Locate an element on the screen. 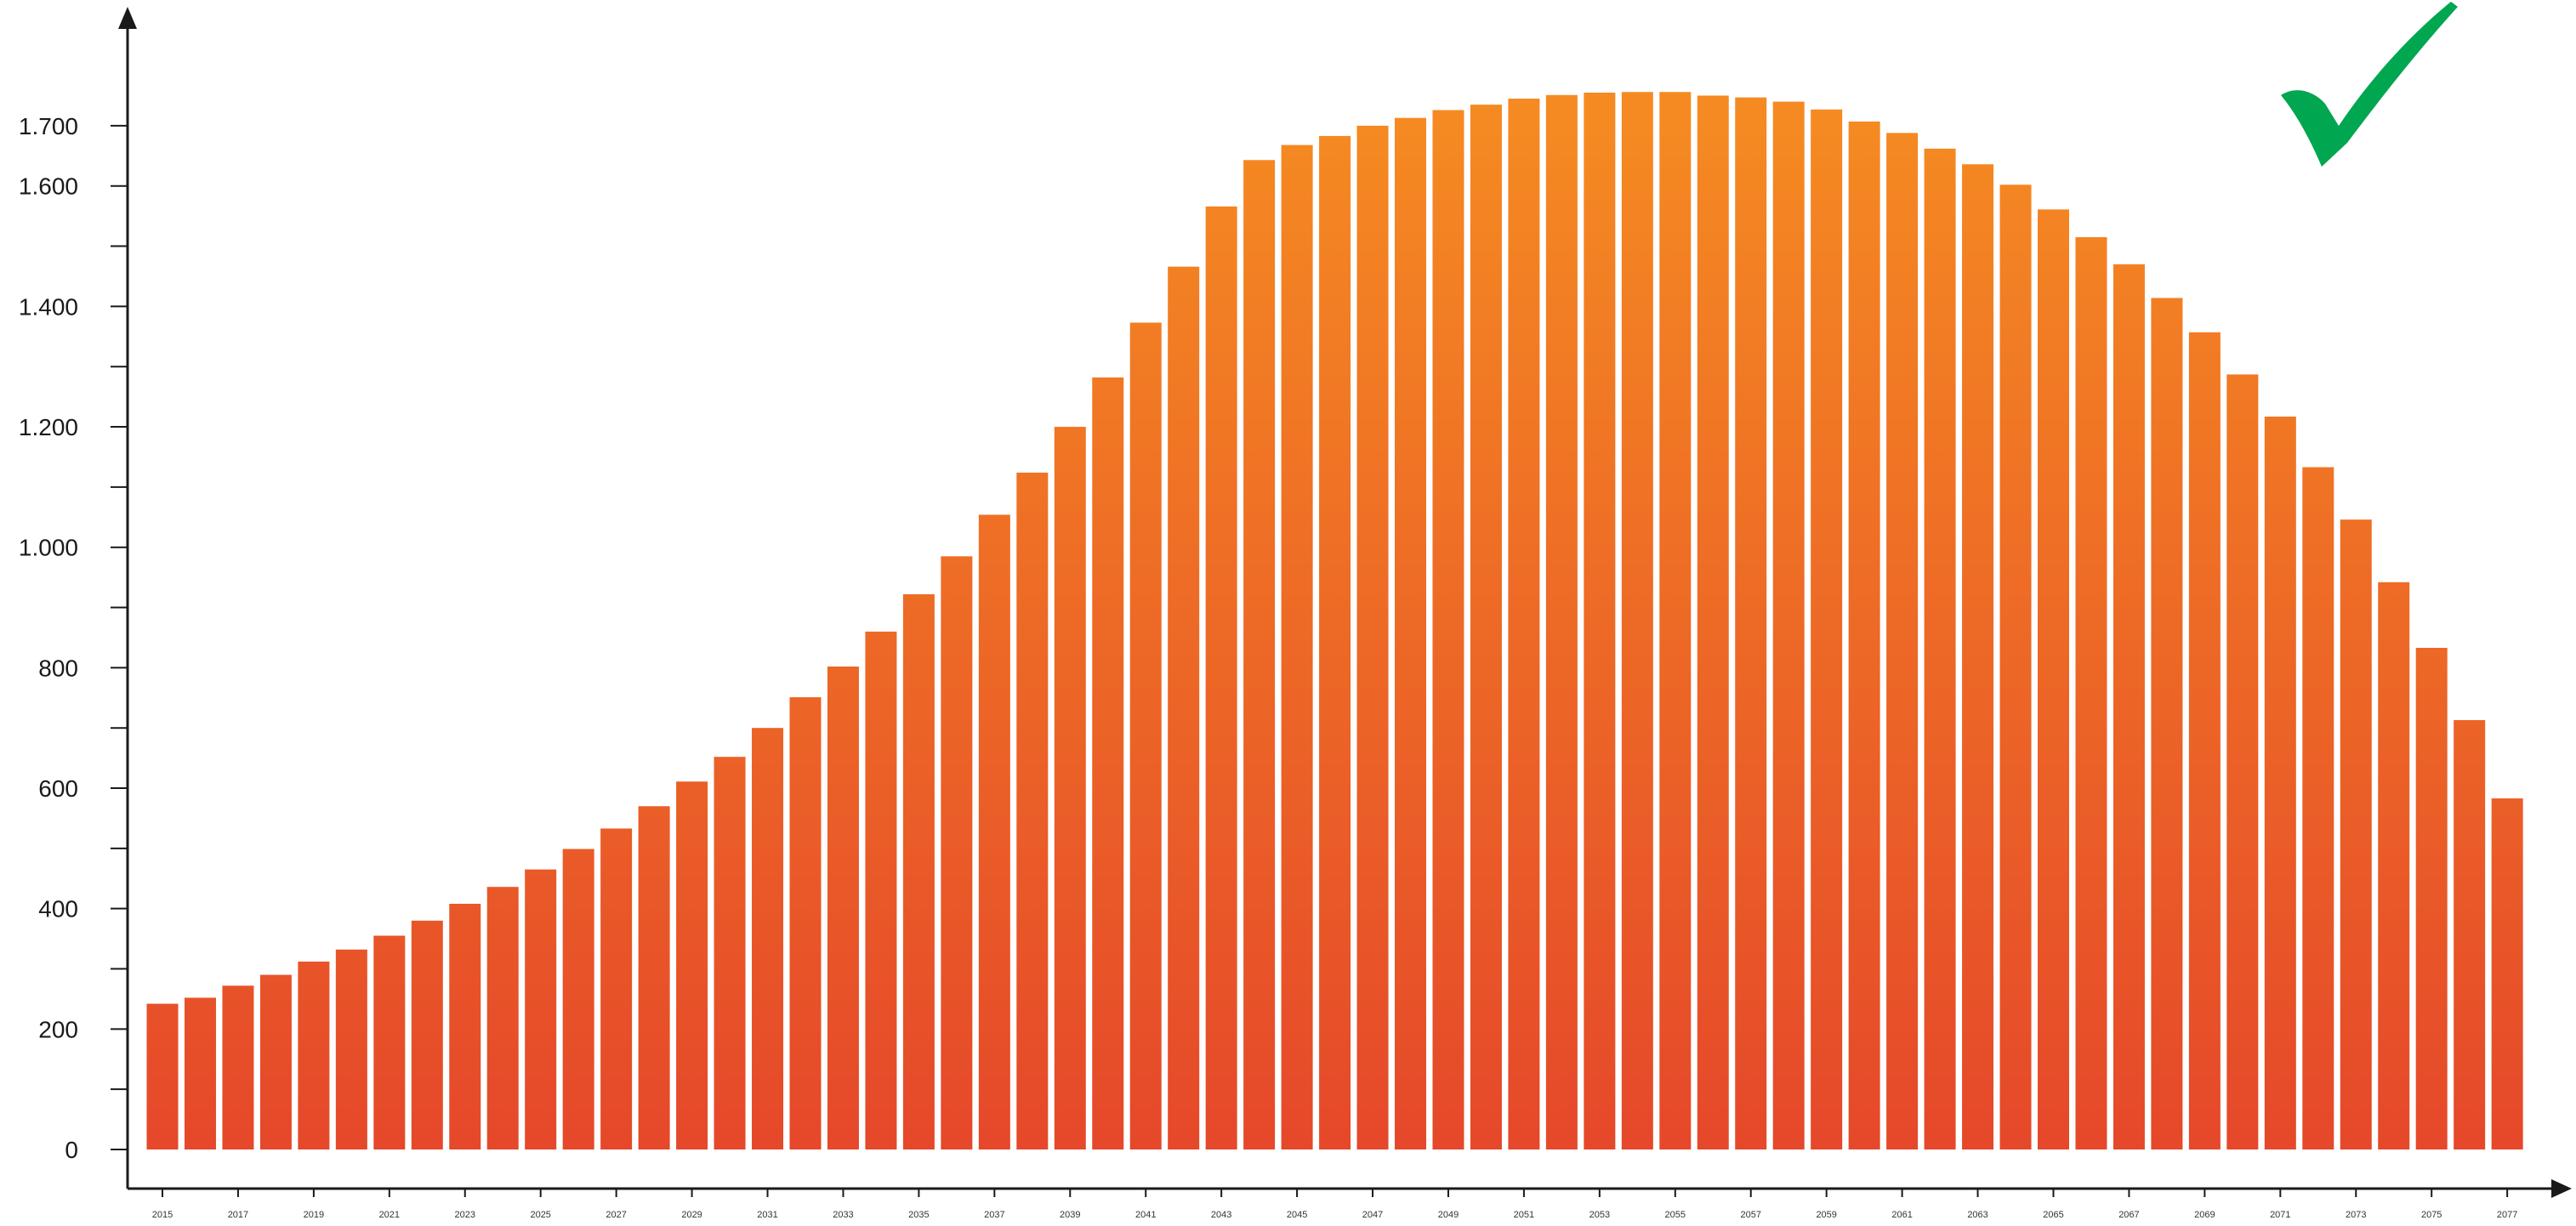 This screenshot has height=1226, width=2576. bar-2060 is located at coordinates (1864, 635).